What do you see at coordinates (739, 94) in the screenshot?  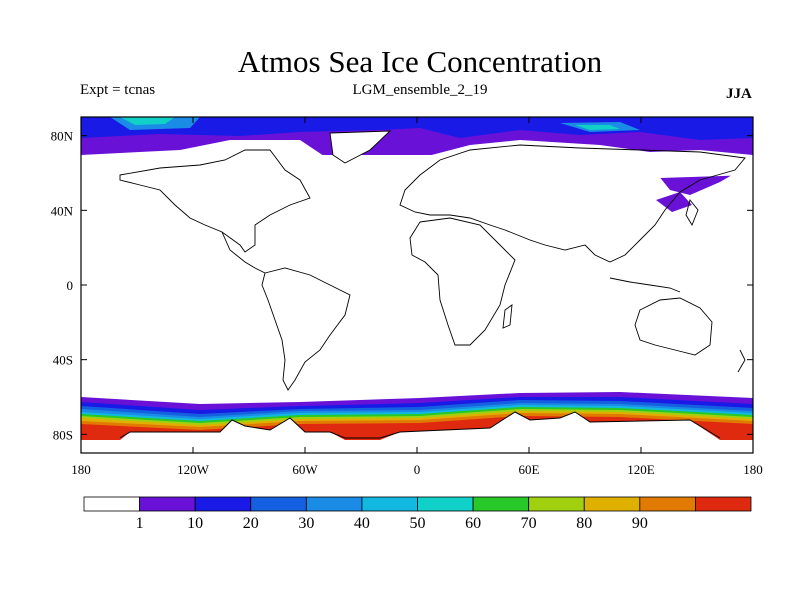 I see `season-label: JJA` at bounding box center [739, 94].